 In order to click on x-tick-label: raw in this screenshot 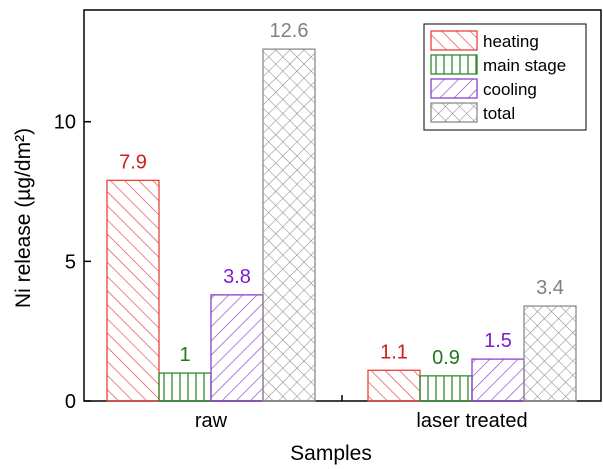, I will do `click(211, 421)`.